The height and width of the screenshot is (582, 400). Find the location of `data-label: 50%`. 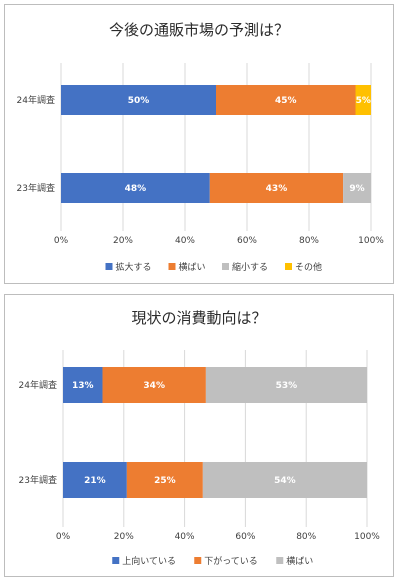

data-label: 50% is located at coordinates (139, 101).